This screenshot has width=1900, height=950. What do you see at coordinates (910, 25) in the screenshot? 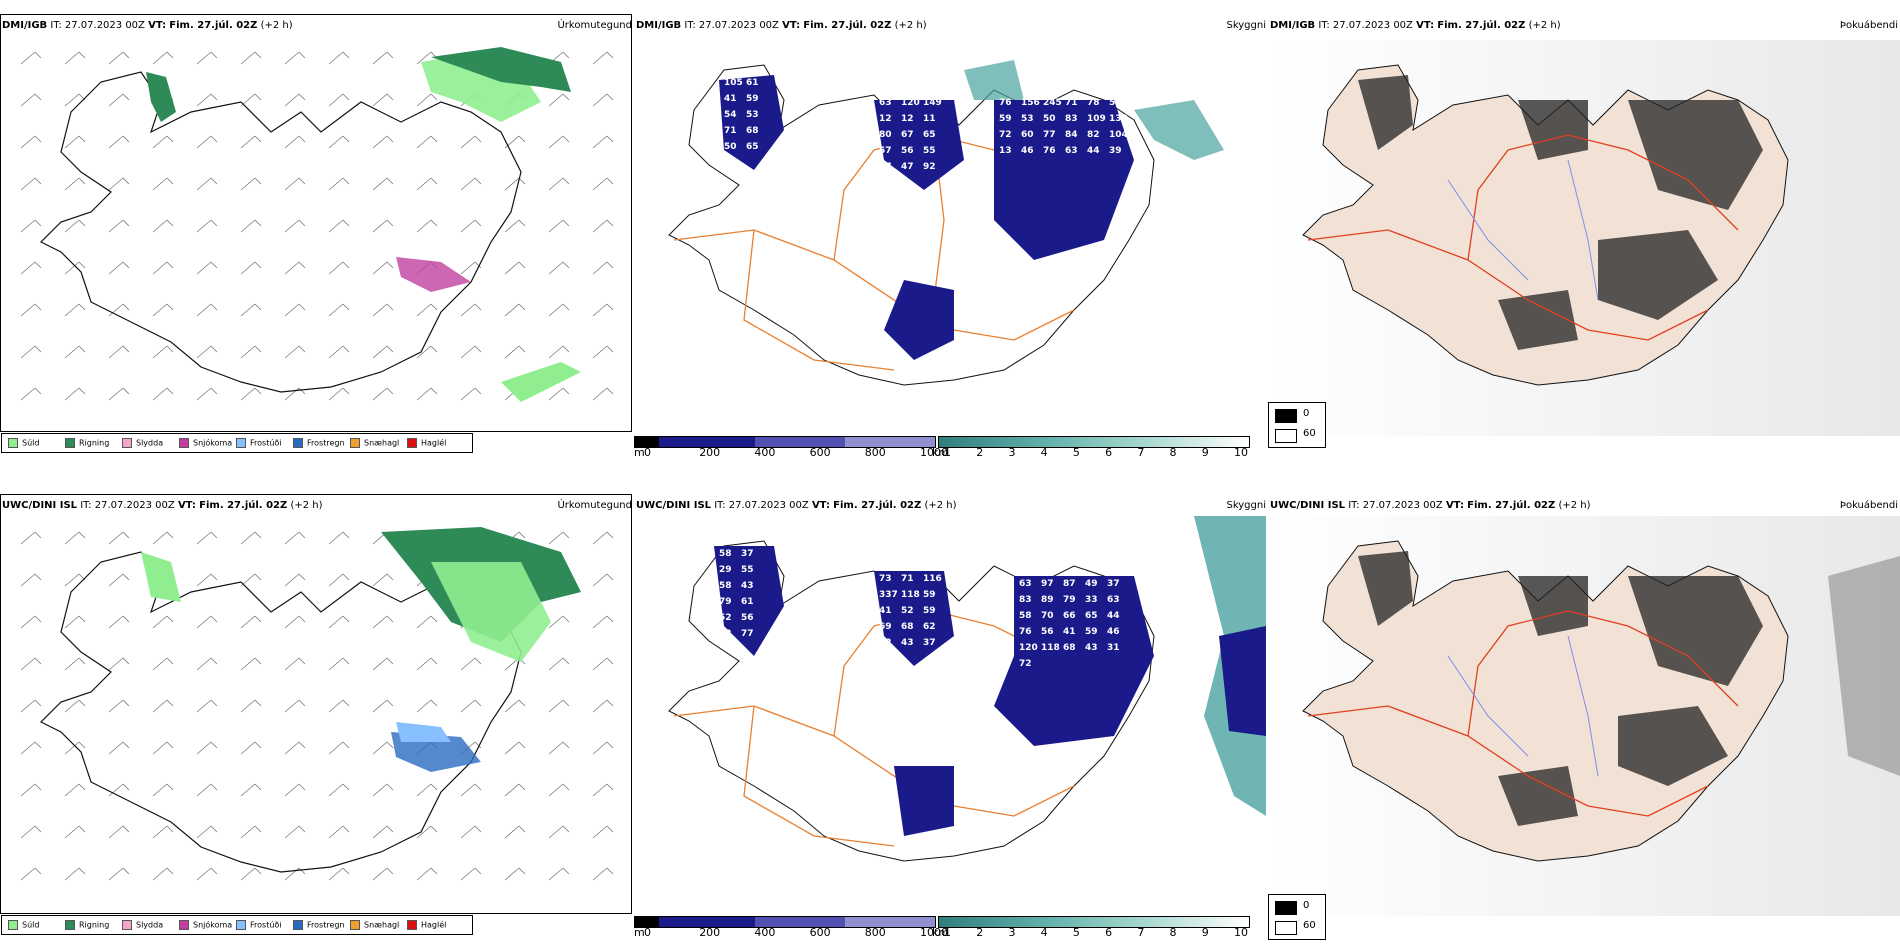
I see `lead-time: (+2 h)` at bounding box center [910, 25].